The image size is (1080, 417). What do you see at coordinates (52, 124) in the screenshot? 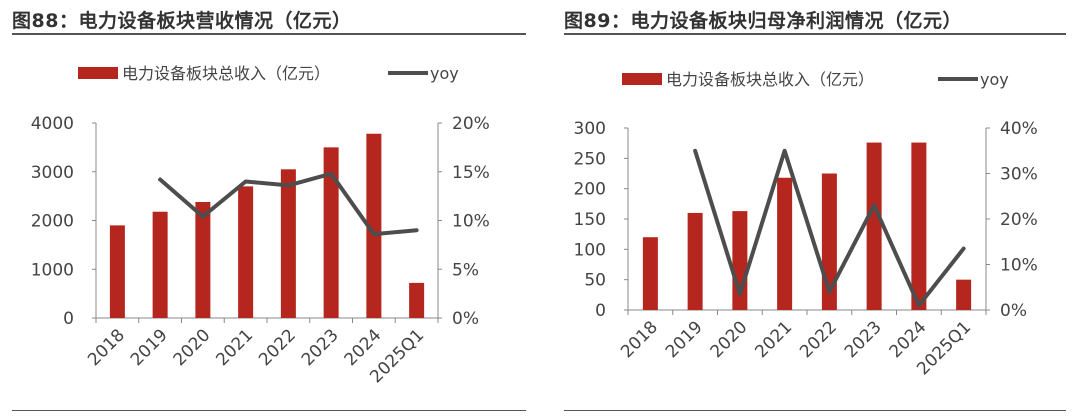
I see `y-tick-label-left: 4000` at bounding box center [52, 124].